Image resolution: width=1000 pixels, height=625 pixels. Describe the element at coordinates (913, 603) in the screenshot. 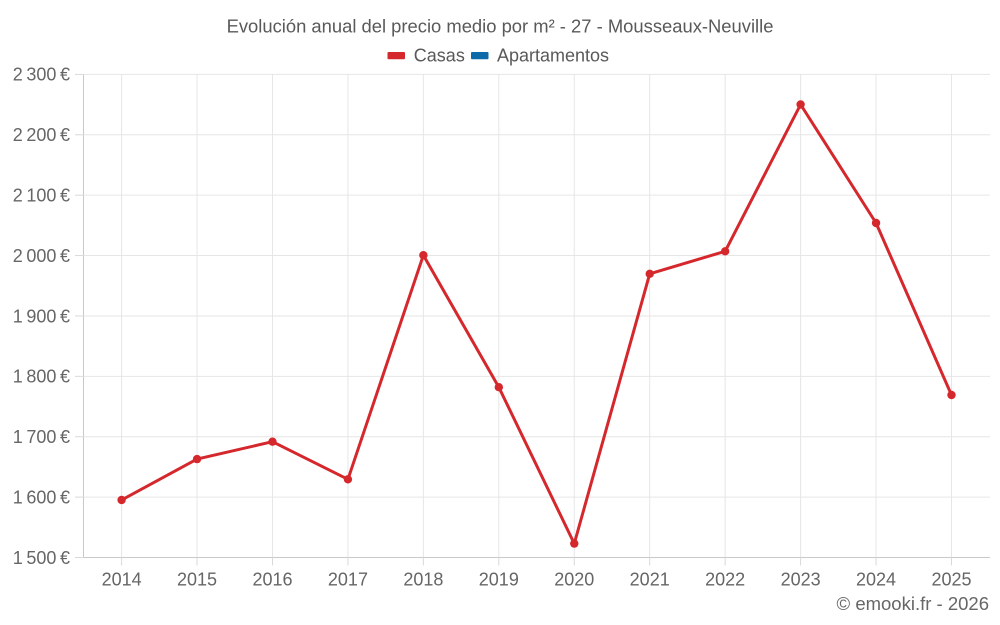

I see `svg-text: © emooki.fr - 2026` at that location.